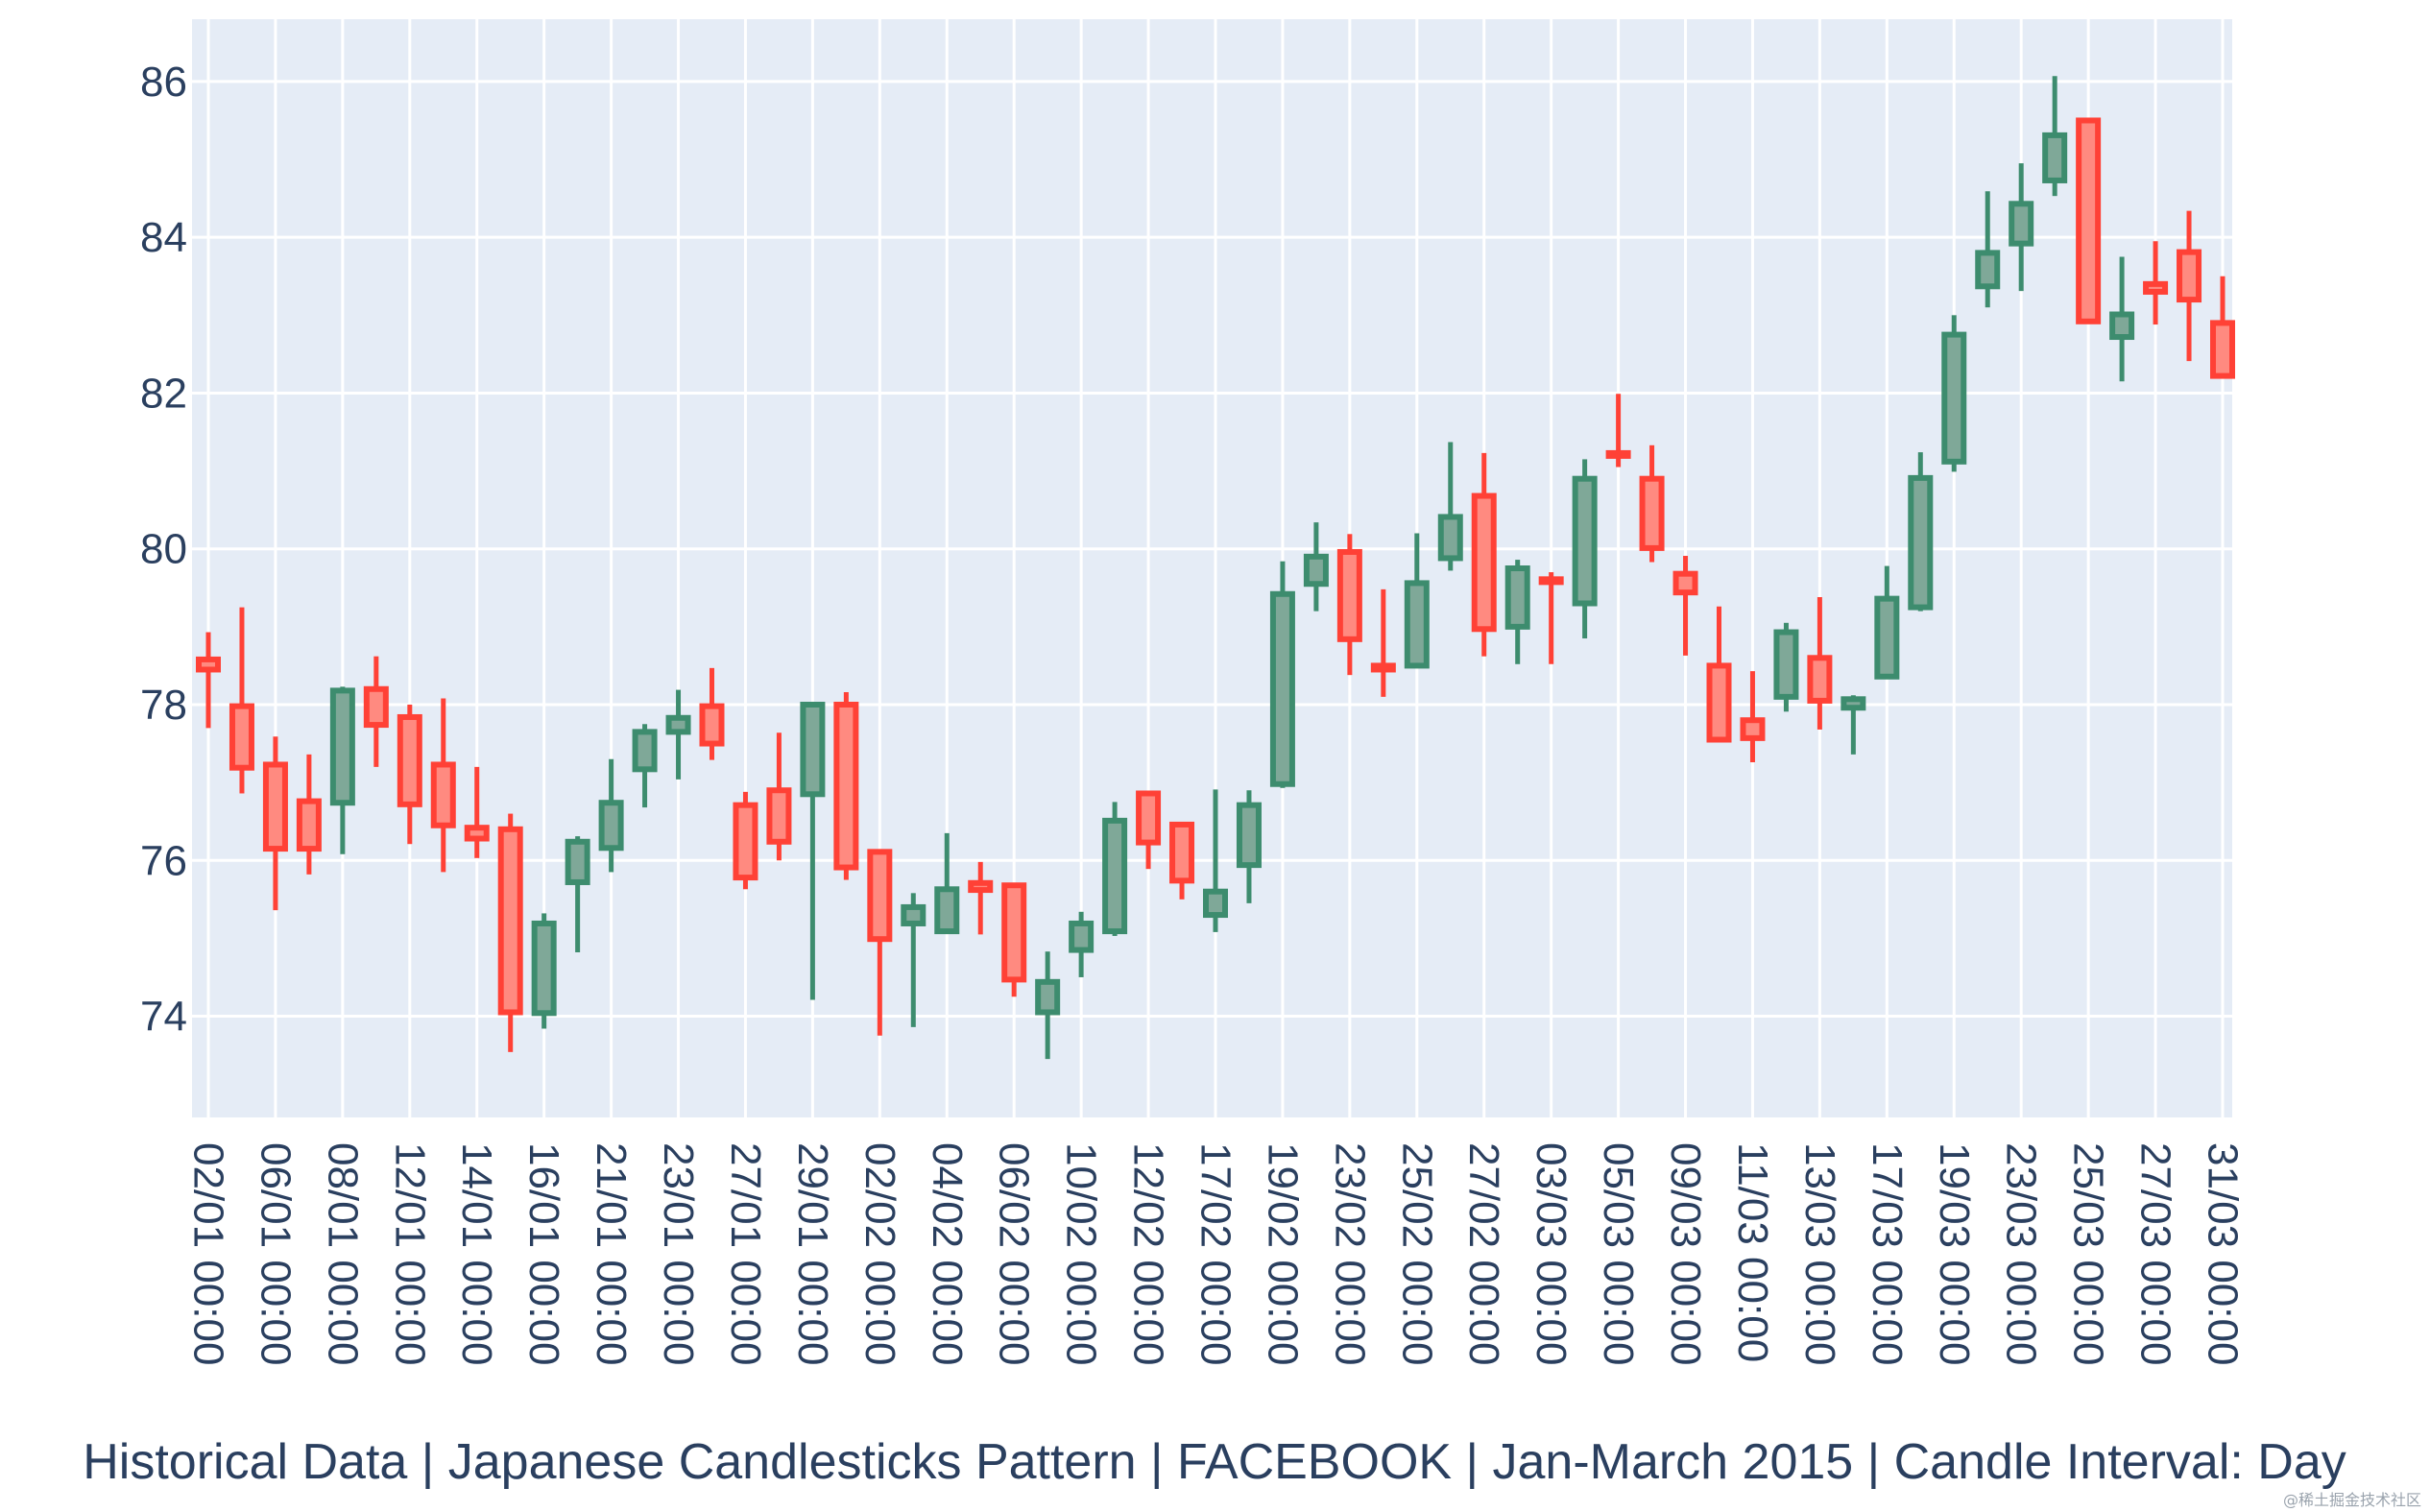 Image resolution: width=2430 pixels, height=1512 pixels. What do you see at coordinates (275, 1253) in the screenshot?
I see `x-tick-label: 06/01 00:00` at bounding box center [275, 1253].